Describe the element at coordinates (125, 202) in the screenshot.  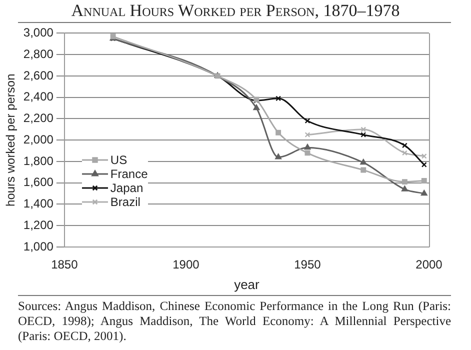
I see `legend-label: Brazil` at that location.